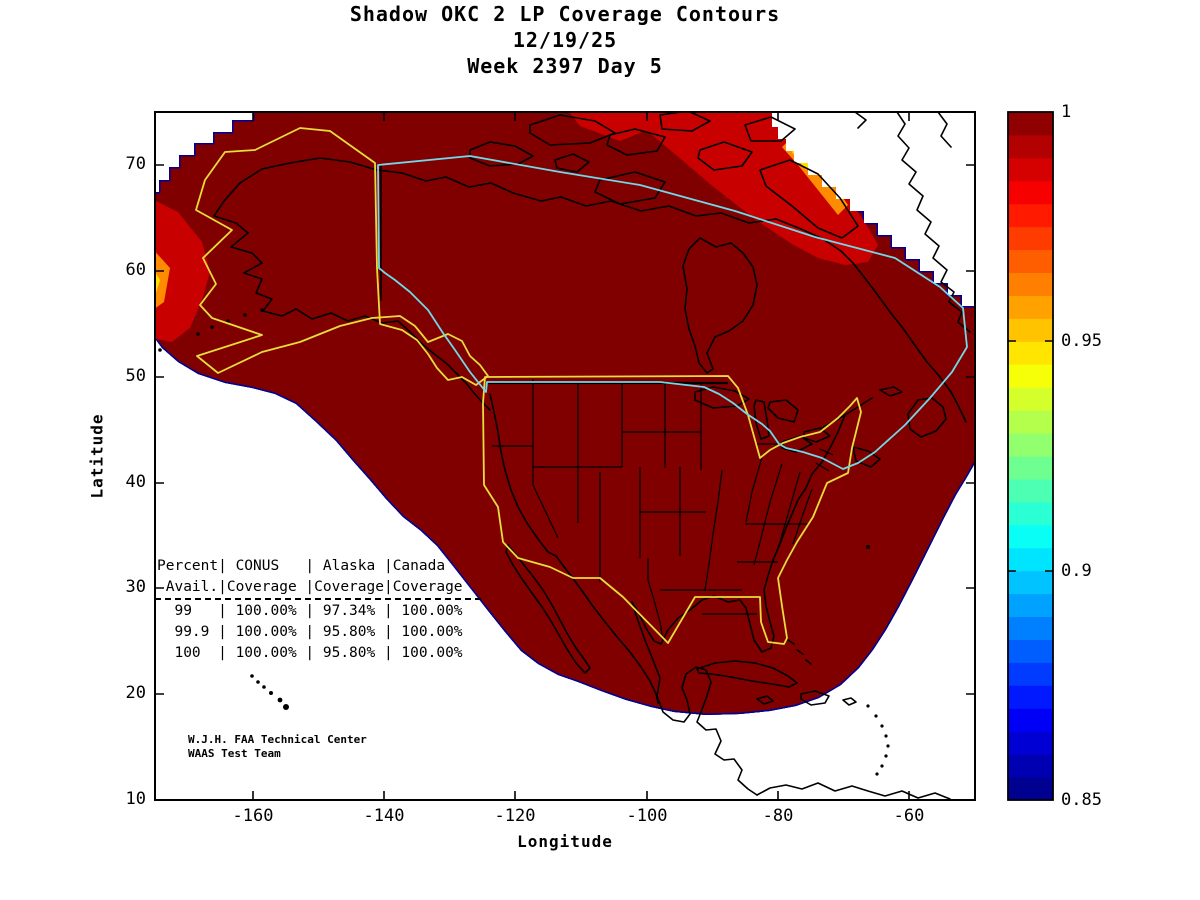  What do you see at coordinates (135, 799) in the screenshot?
I see `y-tick-label: 10` at bounding box center [135, 799].